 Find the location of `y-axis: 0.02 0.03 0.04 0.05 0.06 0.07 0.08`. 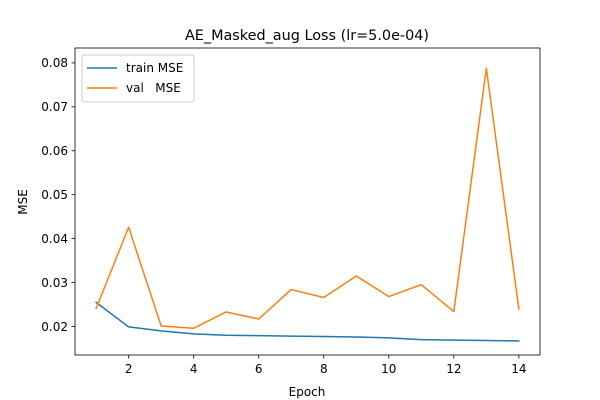

y-axis: 0.02 0.03 0.04 0.05 0.06 0.07 0.08 is located at coordinates (58, 195).